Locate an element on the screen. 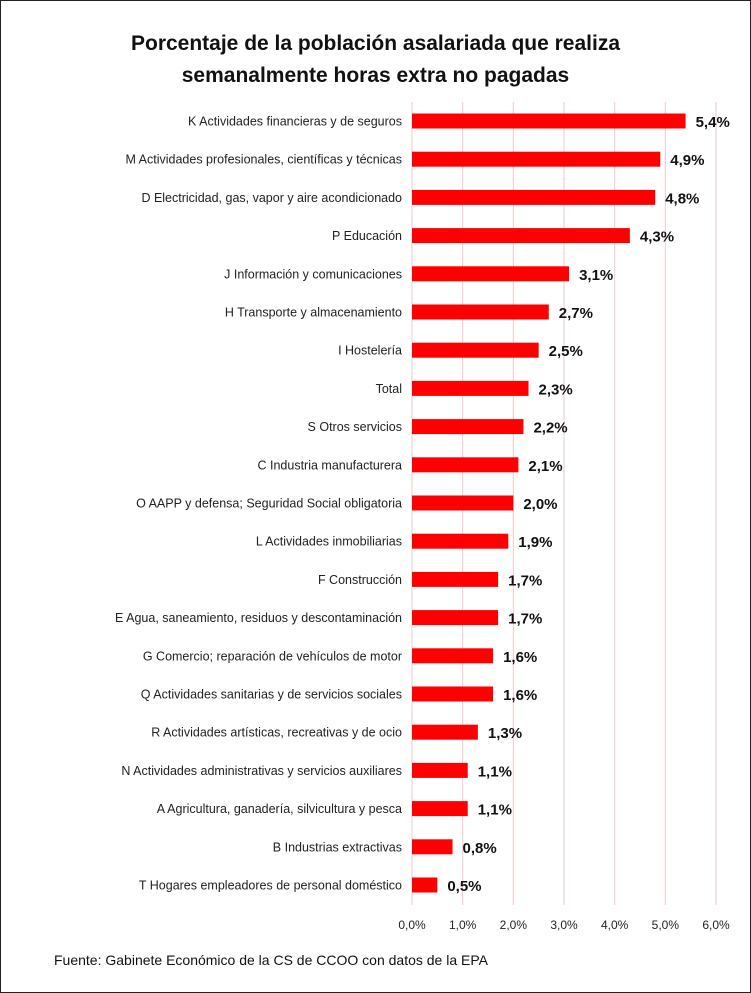  data-label: 0,8% is located at coordinates (480, 848).